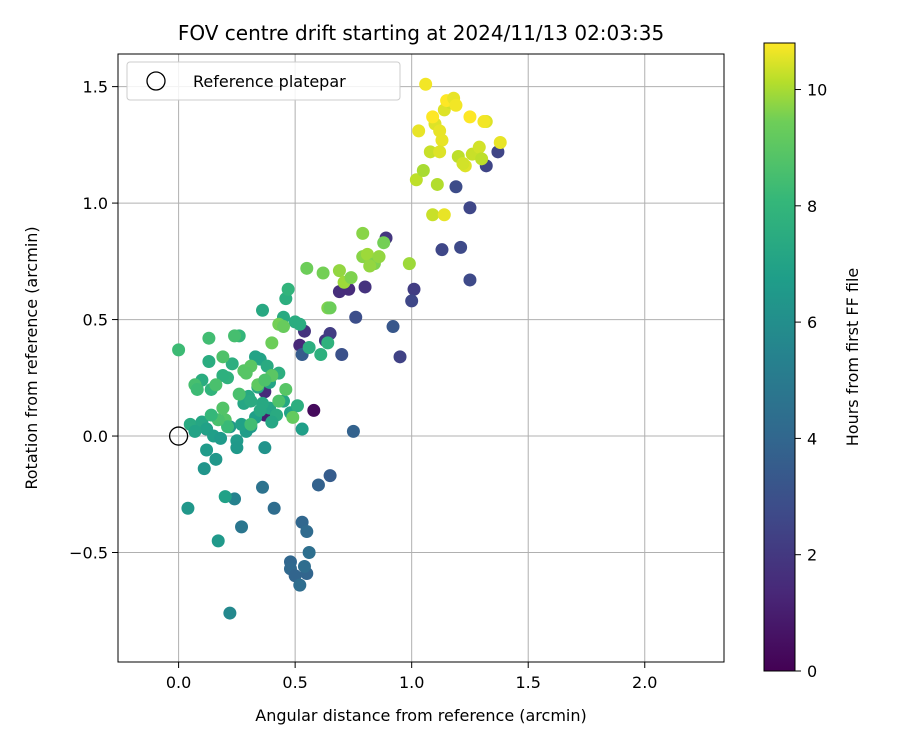  What do you see at coordinates (31, 357) in the screenshot?
I see `y-axis-label: Rotation from reference (arcmin)` at bounding box center [31, 357].